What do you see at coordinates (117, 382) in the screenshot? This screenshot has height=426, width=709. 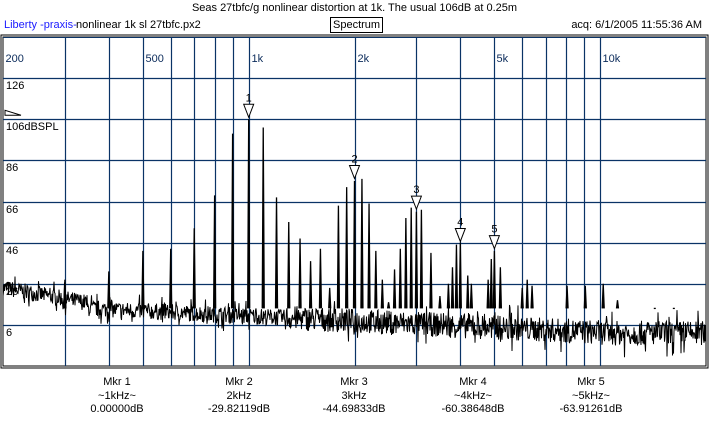 I see `marker-name: Mkr 1` at bounding box center [117, 382].